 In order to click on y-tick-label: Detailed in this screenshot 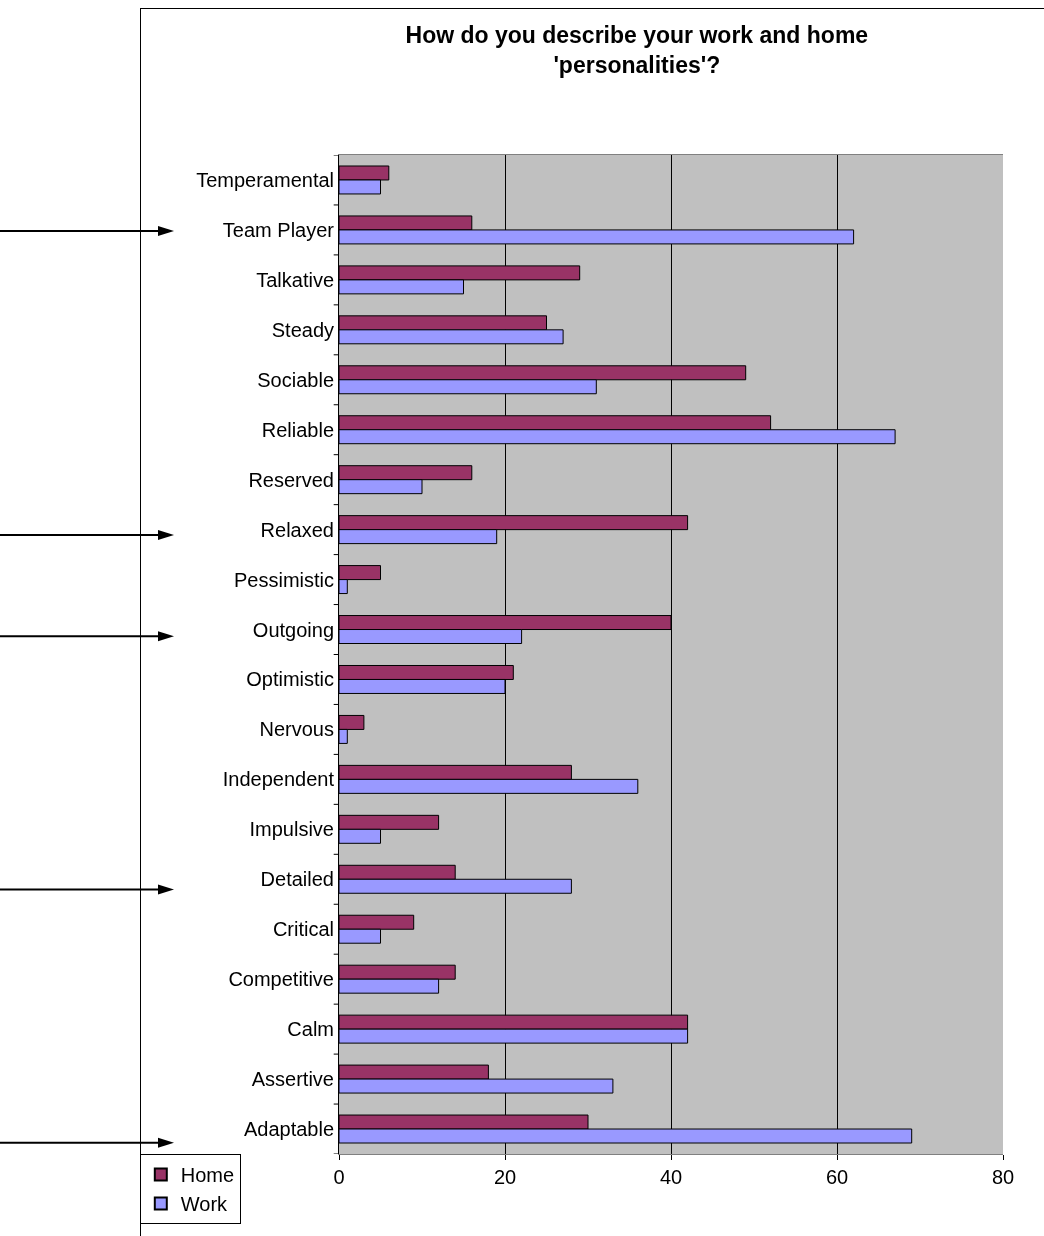, I will do `click(297, 879)`.